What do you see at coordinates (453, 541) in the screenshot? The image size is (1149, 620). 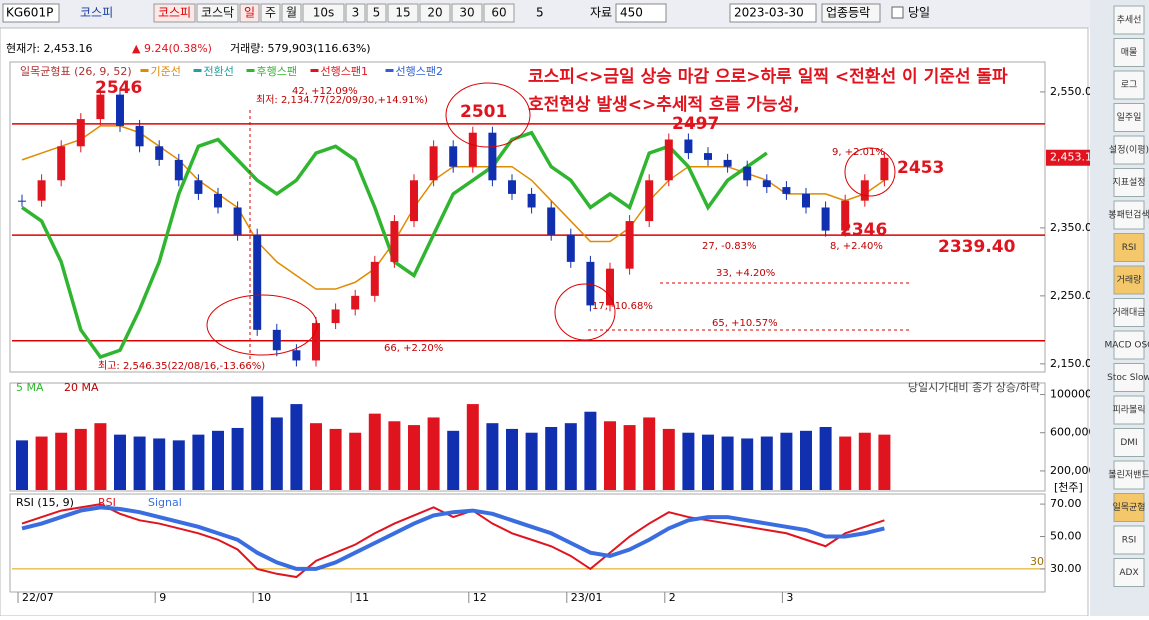 I see `rsi-line` at bounding box center [453, 541].